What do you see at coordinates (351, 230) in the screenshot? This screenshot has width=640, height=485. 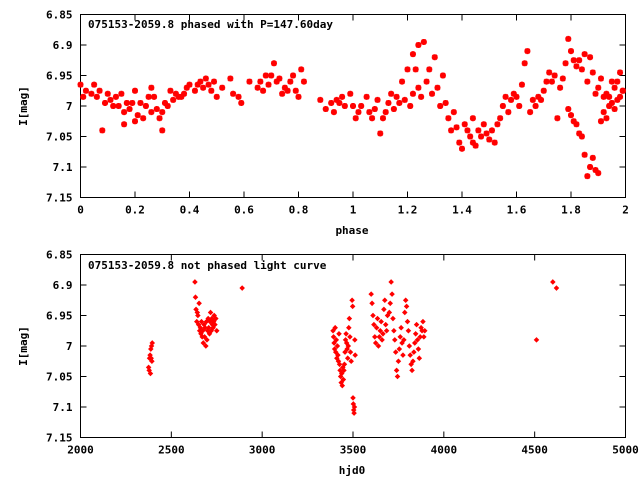 I see `x-axis-label-top: phase` at bounding box center [351, 230].